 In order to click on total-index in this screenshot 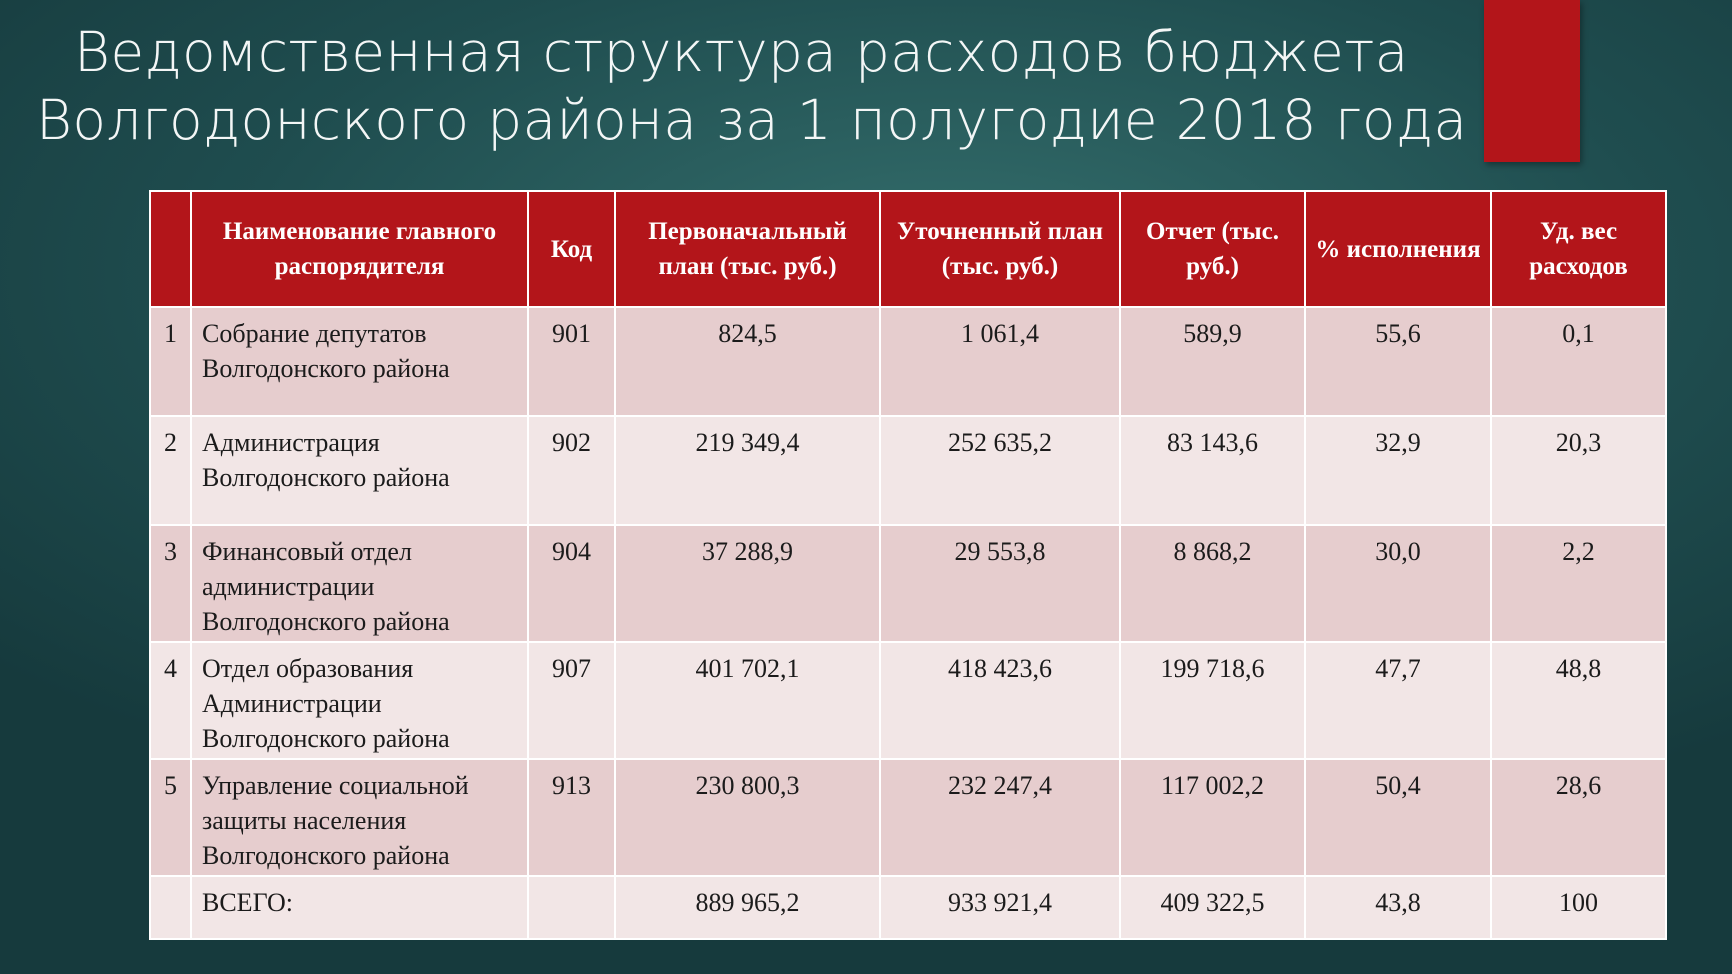, I will do `click(170, 907)`.